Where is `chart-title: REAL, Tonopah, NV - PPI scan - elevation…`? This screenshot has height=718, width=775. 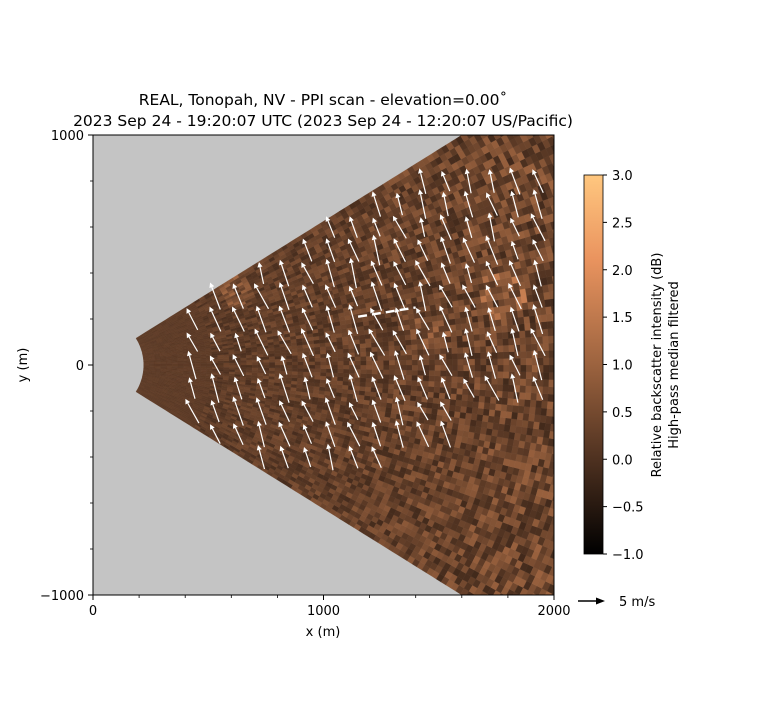
chart-title: REAL, Tonopah, NV - PPI scan - elevation… is located at coordinates (323, 100).